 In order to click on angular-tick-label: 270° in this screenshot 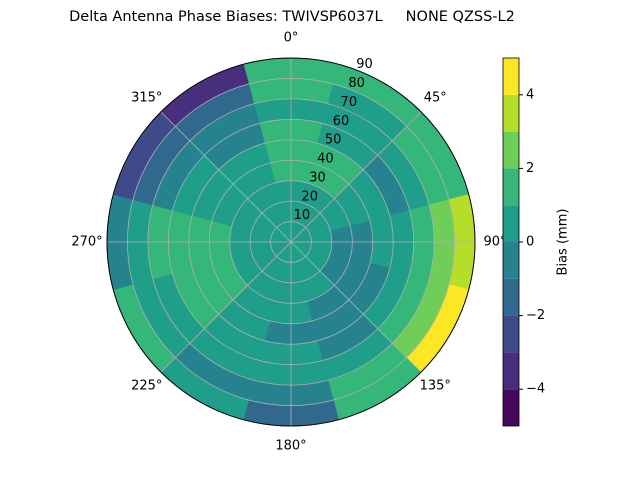, I will do `click(86, 242)`.